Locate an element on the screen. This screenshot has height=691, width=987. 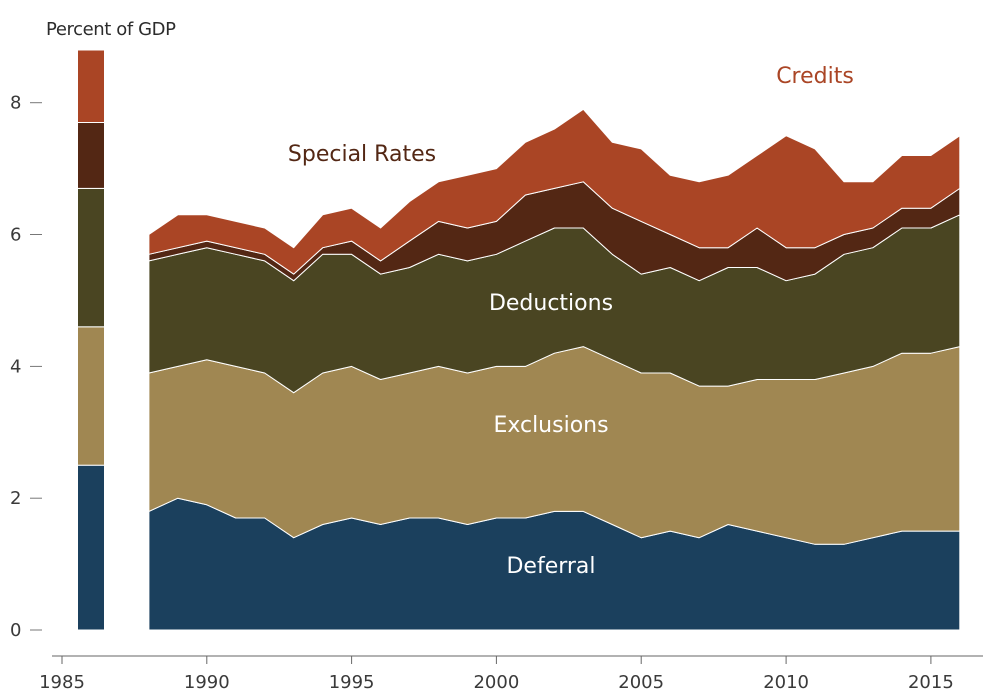
series-label-deductions: Deductions is located at coordinates (551, 303).